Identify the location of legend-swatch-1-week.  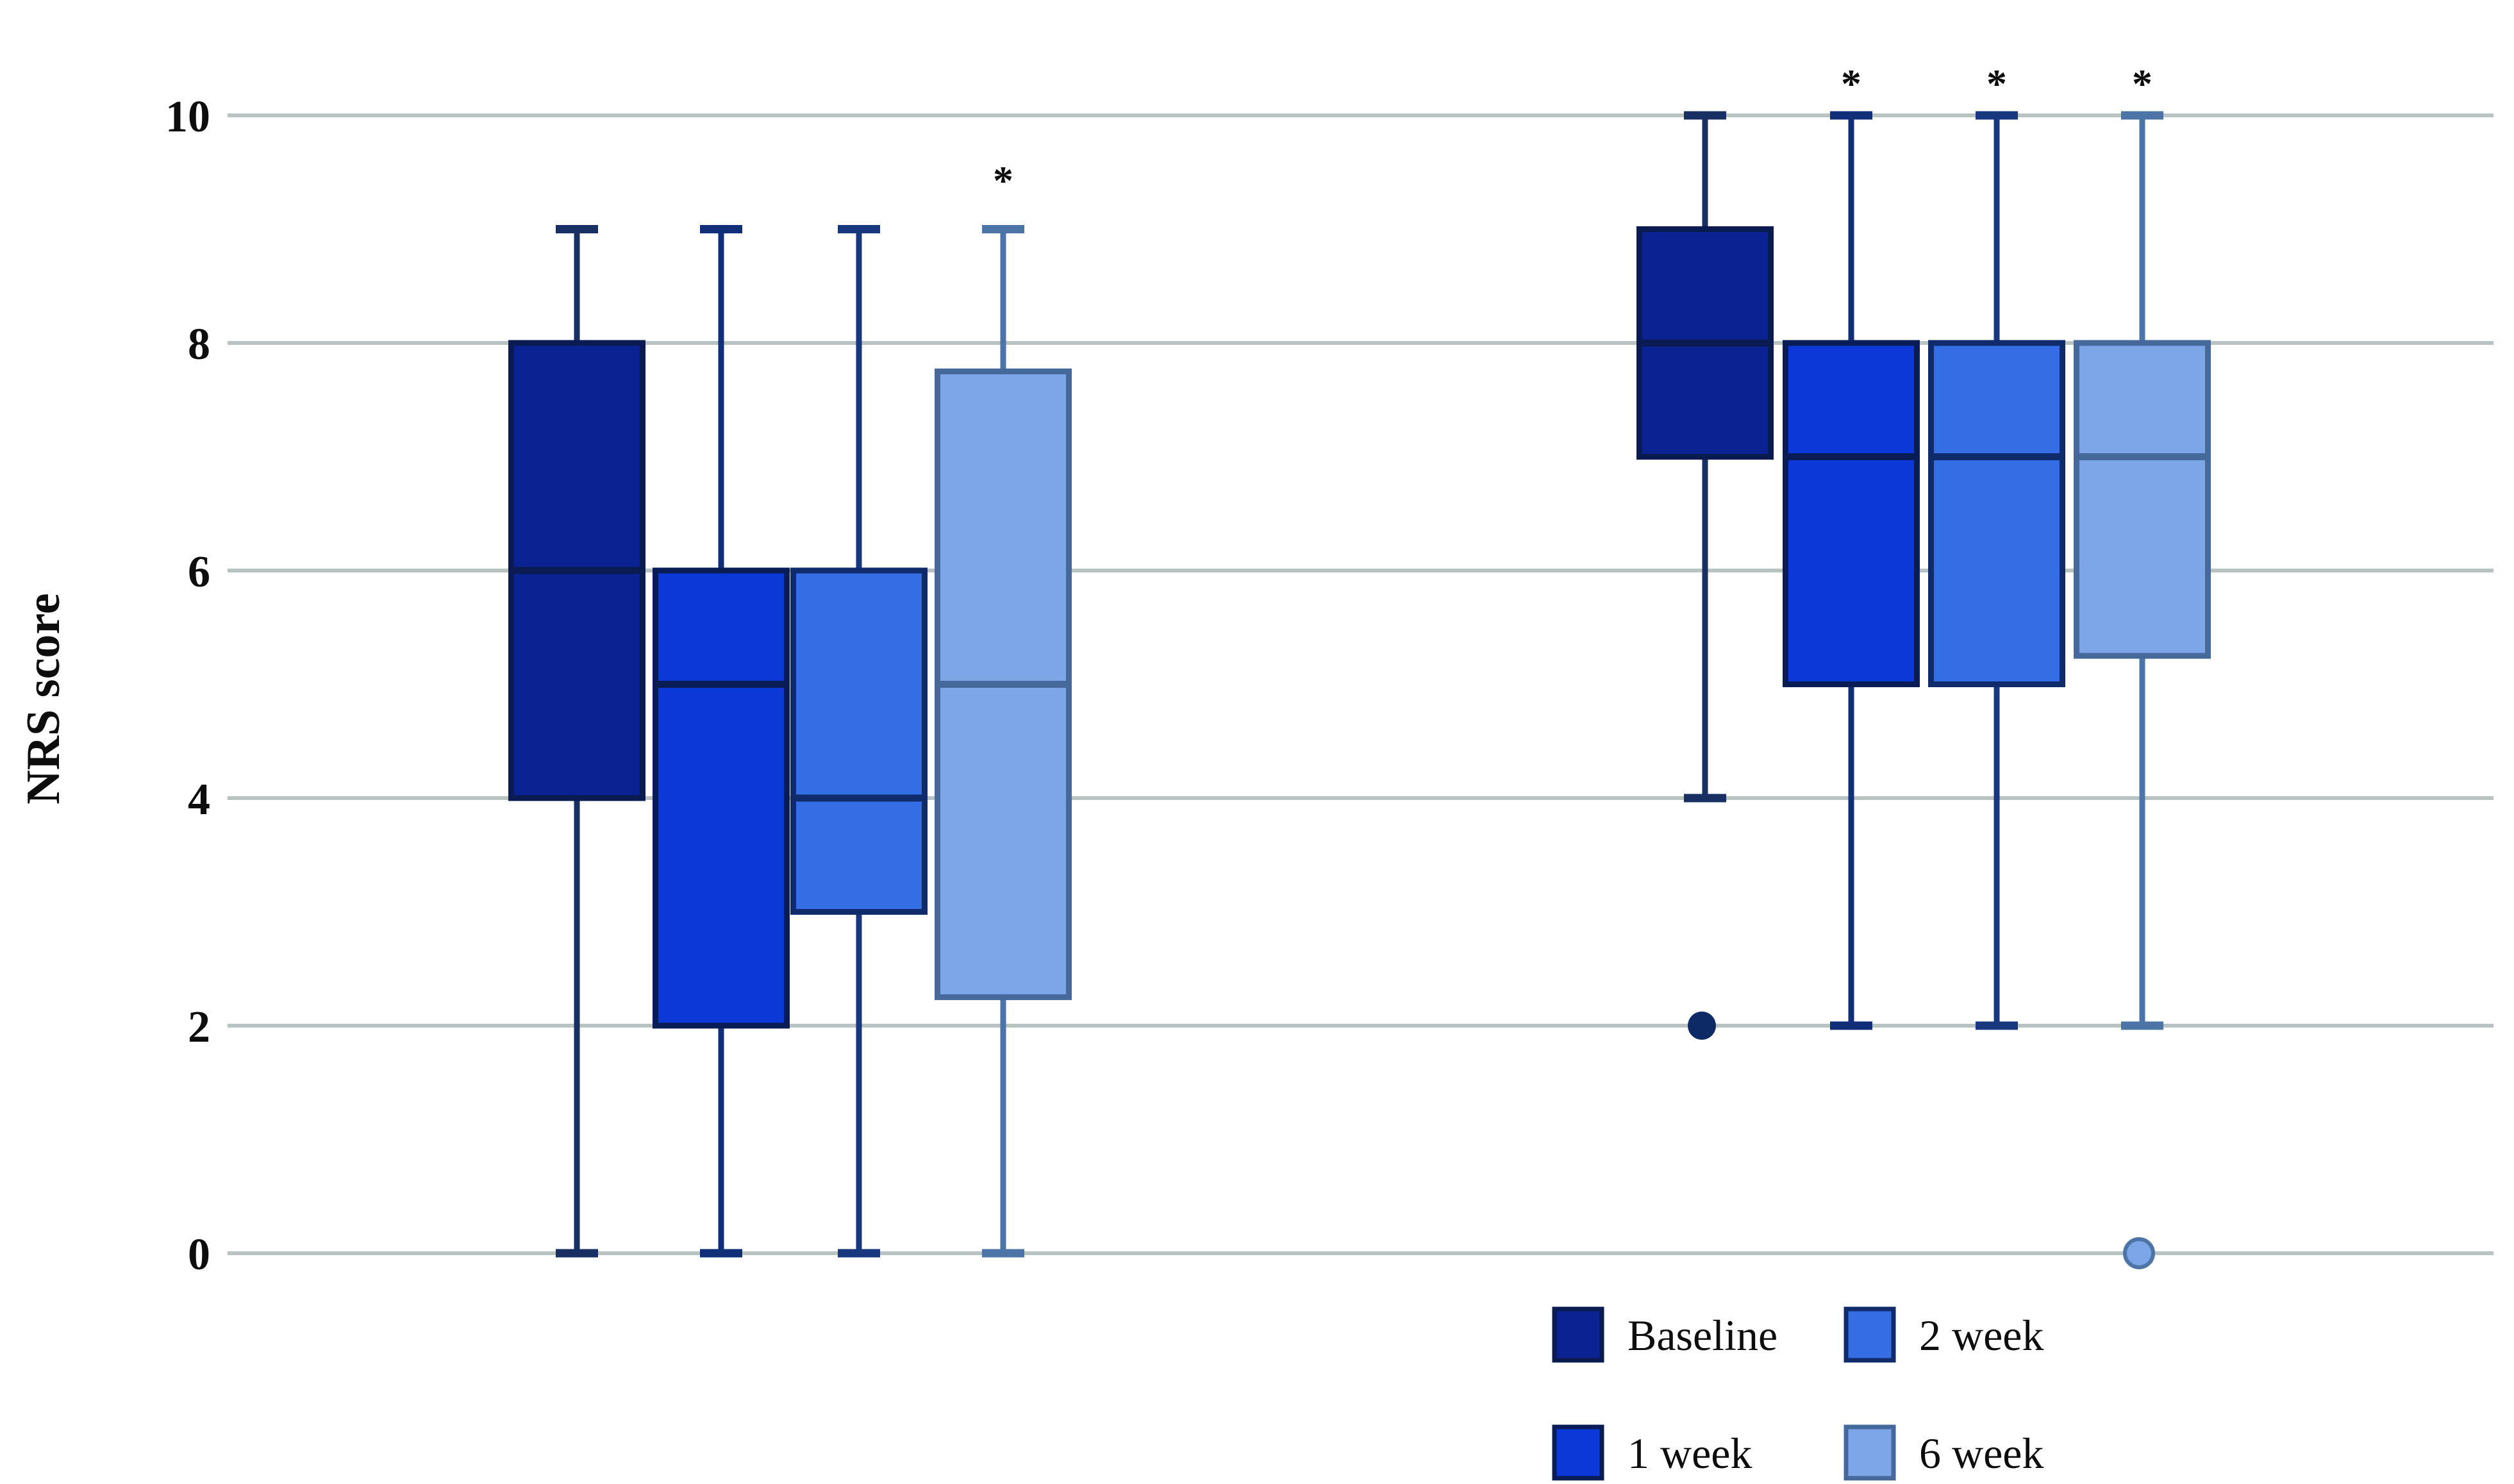
(1578, 1452).